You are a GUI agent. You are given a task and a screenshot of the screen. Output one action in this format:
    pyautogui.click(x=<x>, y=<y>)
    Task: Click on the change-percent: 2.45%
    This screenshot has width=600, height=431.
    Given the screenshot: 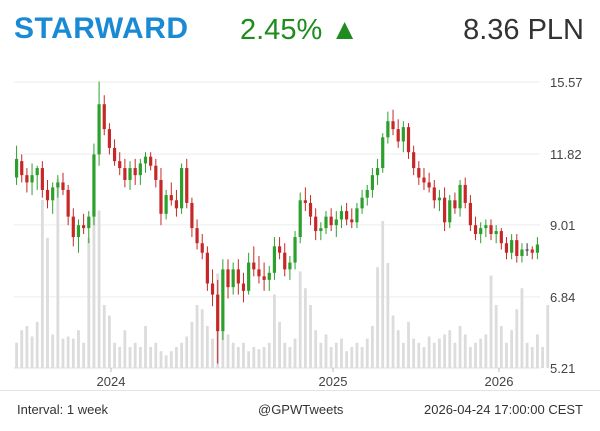 What is the action you would take?
    pyautogui.click(x=281, y=30)
    